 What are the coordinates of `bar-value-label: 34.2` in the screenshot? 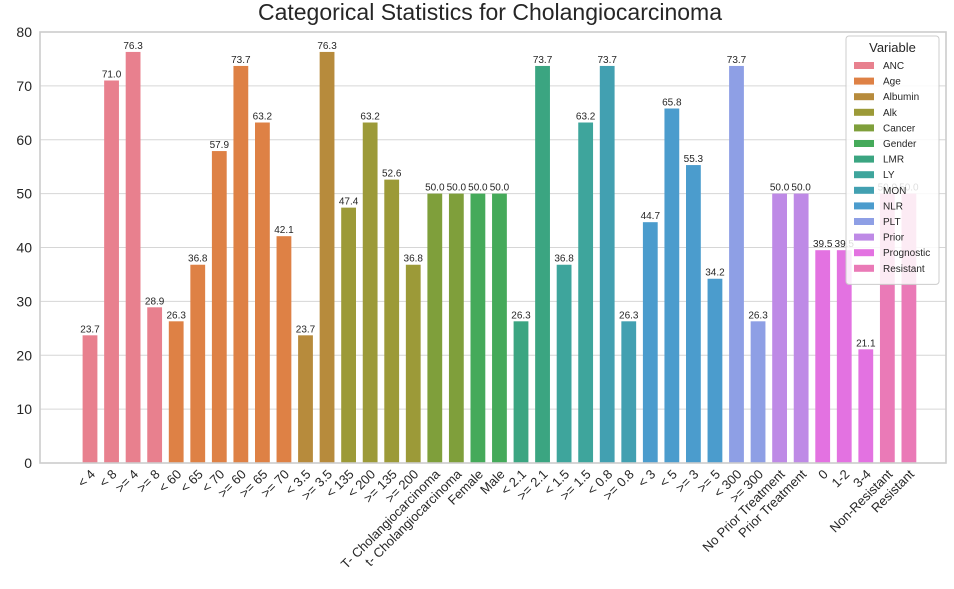 It's located at (715, 273).